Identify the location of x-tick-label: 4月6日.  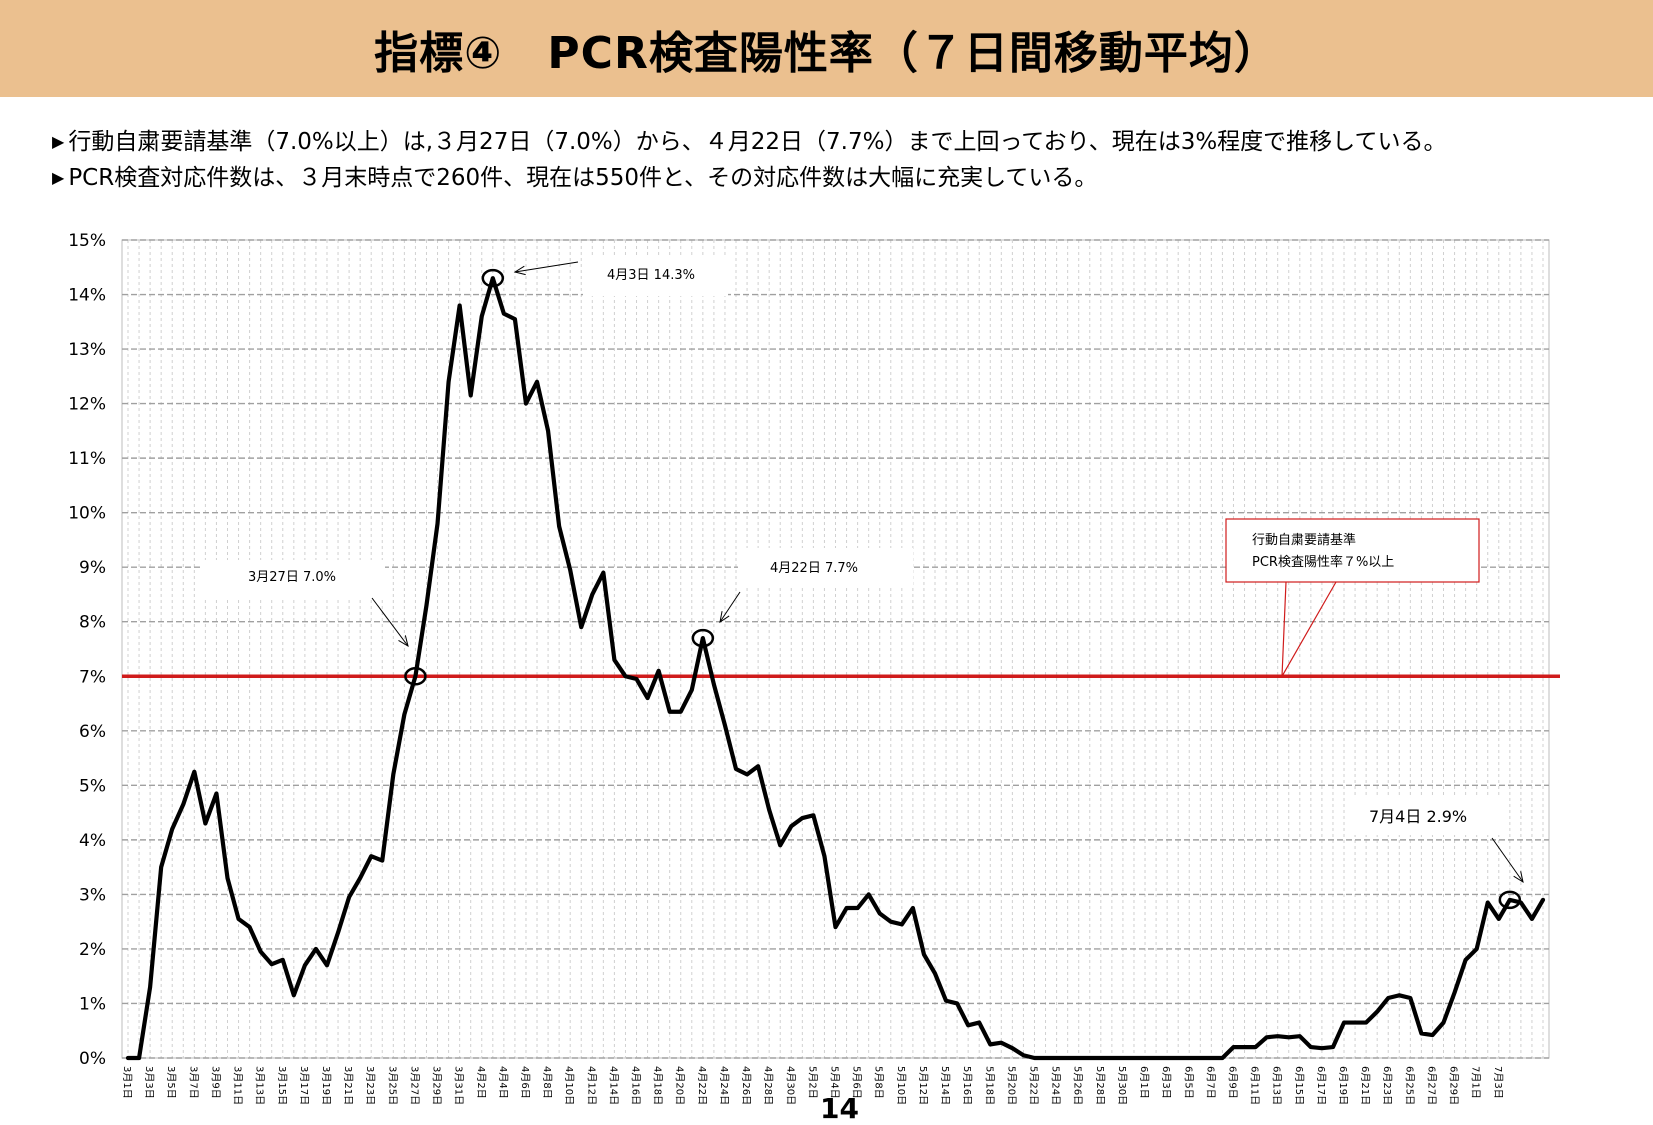
(525, 1082).